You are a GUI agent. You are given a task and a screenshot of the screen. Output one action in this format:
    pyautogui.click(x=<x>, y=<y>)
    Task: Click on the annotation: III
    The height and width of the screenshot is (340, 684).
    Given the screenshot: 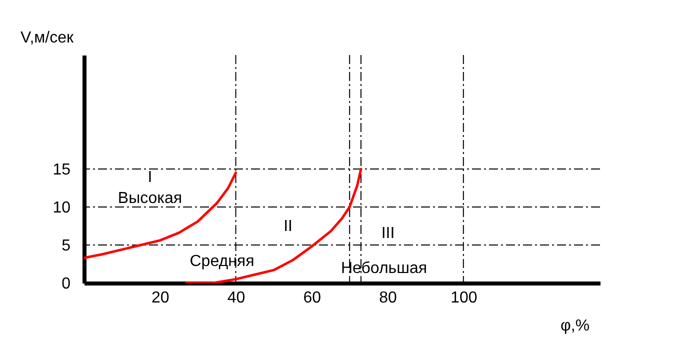 What is the action you would take?
    pyautogui.click(x=388, y=233)
    